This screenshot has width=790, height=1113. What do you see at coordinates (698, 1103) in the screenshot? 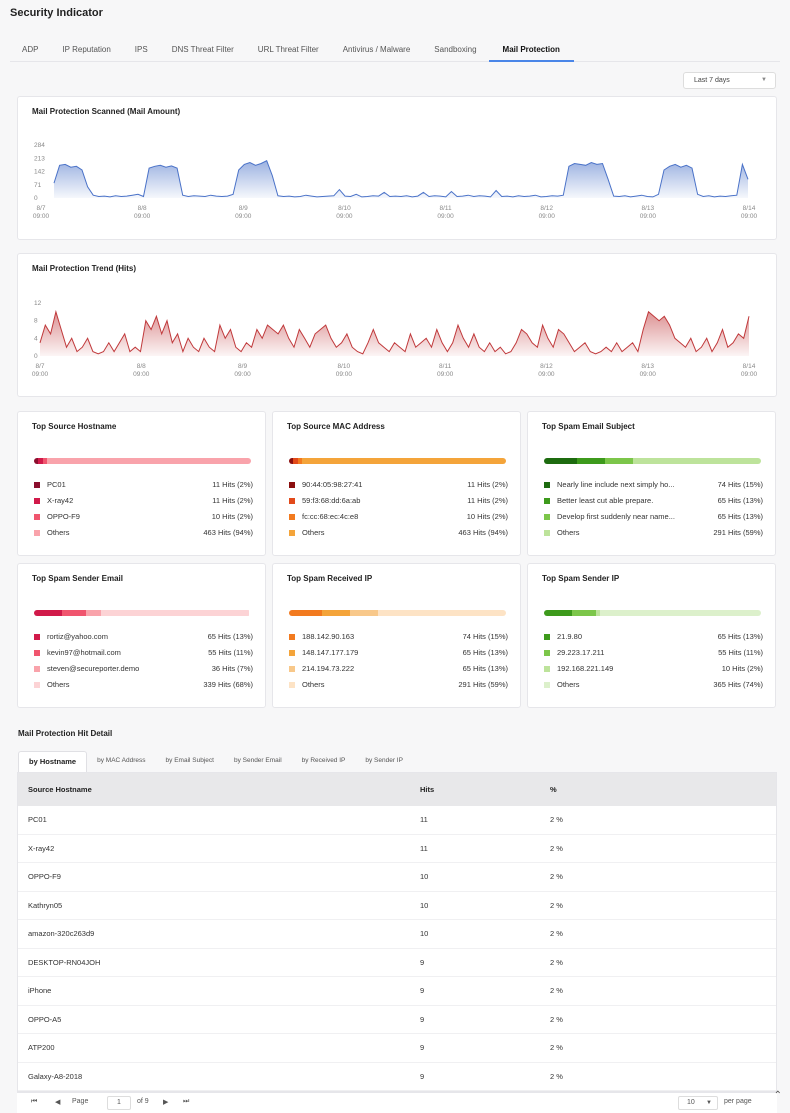
I see `per-page-select: 10 ▼` at bounding box center [698, 1103].